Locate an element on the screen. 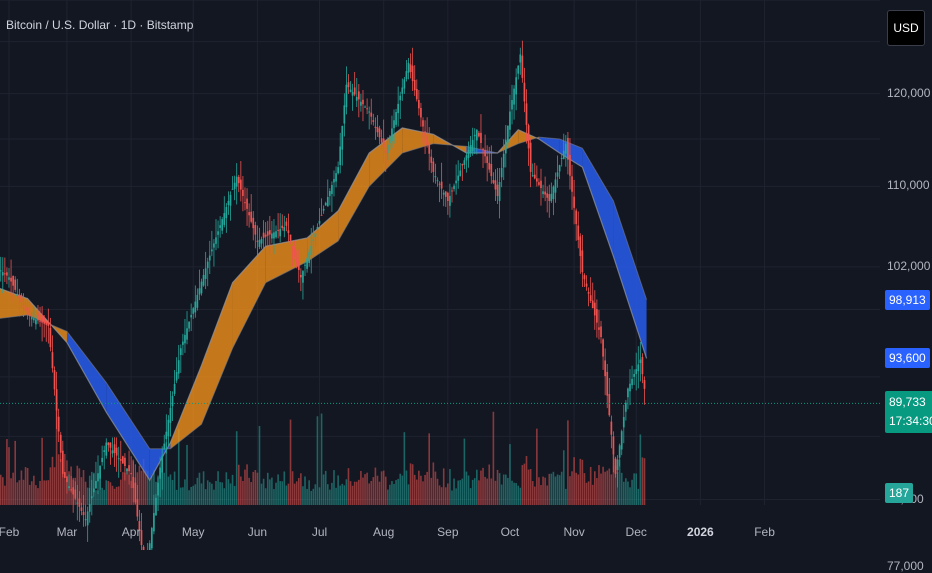  price-tick-label: 110,000 is located at coordinates (908, 185).